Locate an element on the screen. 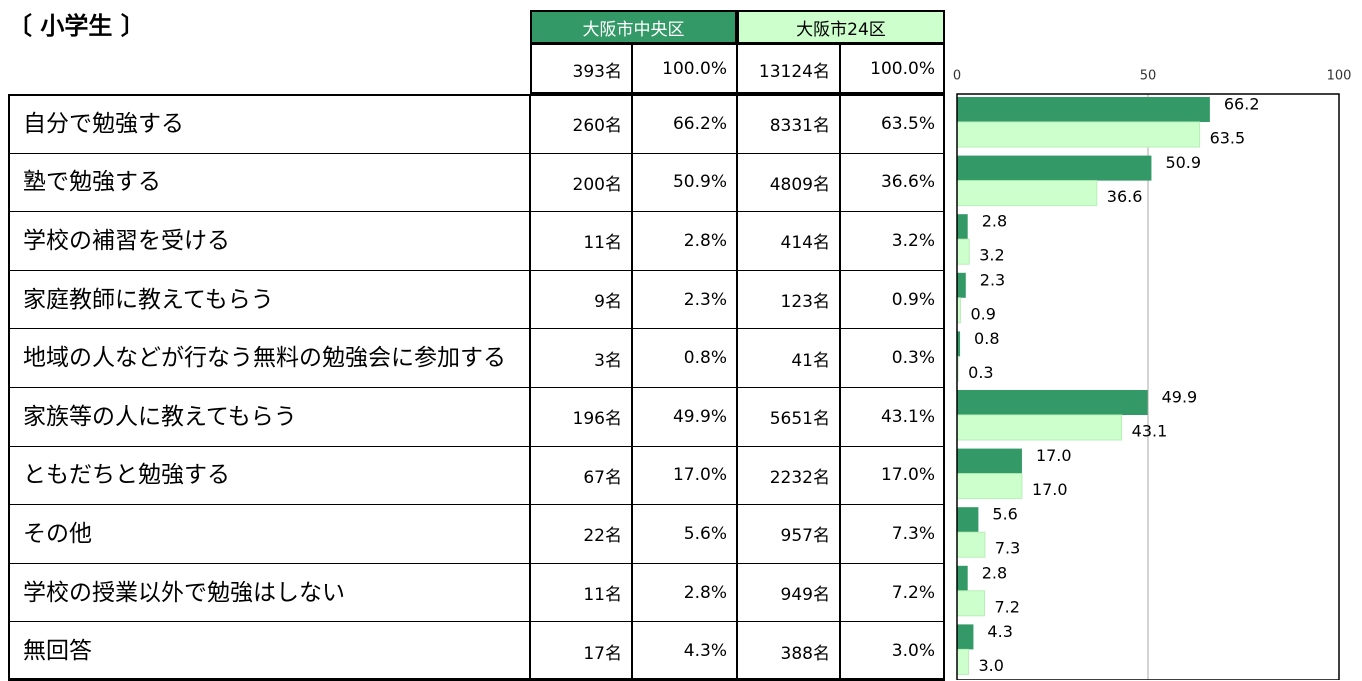 The height and width of the screenshot is (681, 1362). value-label: 3.2 is located at coordinates (991, 255).